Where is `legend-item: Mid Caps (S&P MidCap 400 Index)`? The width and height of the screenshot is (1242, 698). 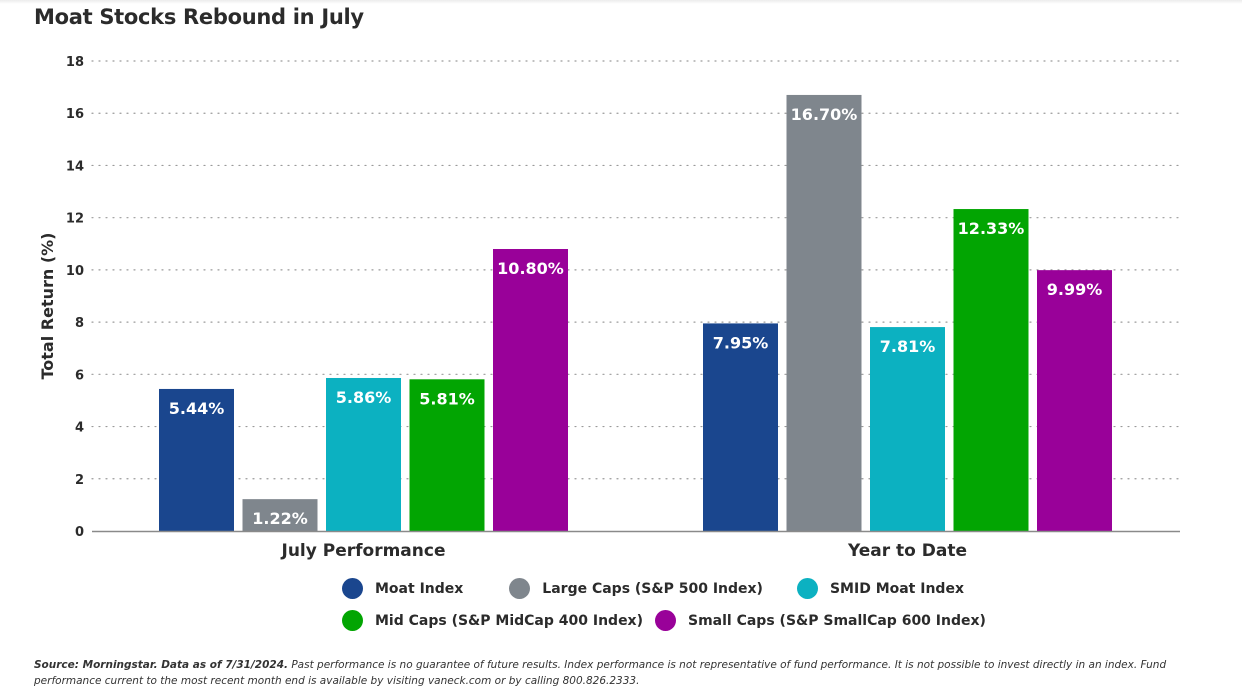 legend-item: Mid Caps (S&P MidCap 400 Index) is located at coordinates (492, 620).